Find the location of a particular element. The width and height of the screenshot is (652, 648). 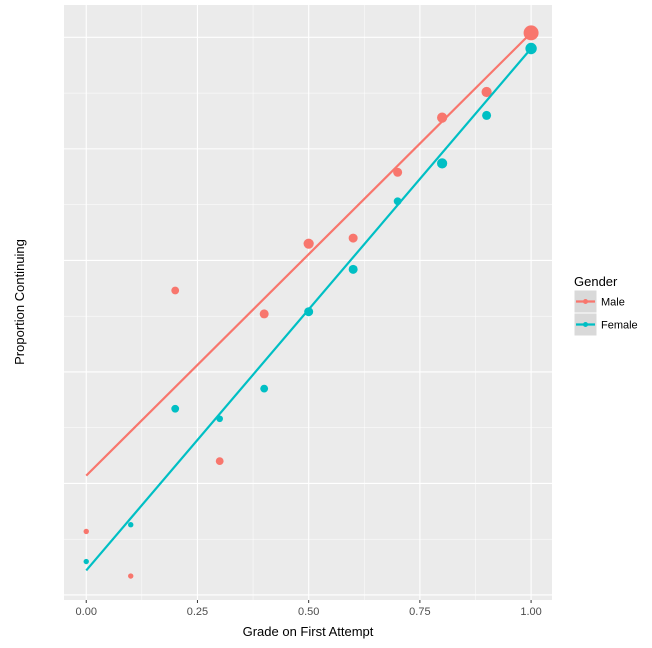

legend-title: Gender is located at coordinates (596, 281).